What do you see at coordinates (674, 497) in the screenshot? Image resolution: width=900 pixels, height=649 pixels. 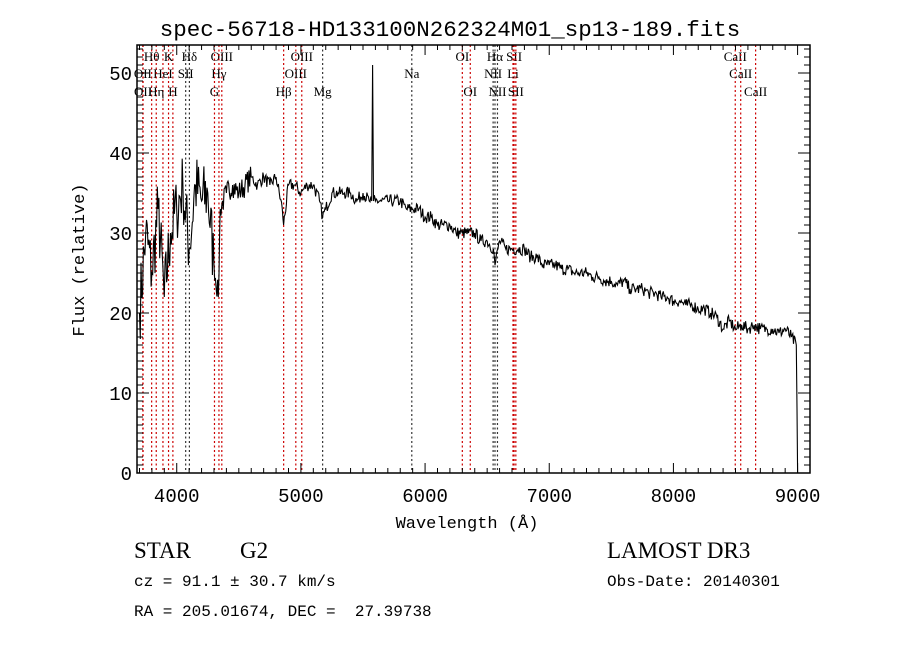 I see `x-tick-label: 8000` at bounding box center [674, 497].